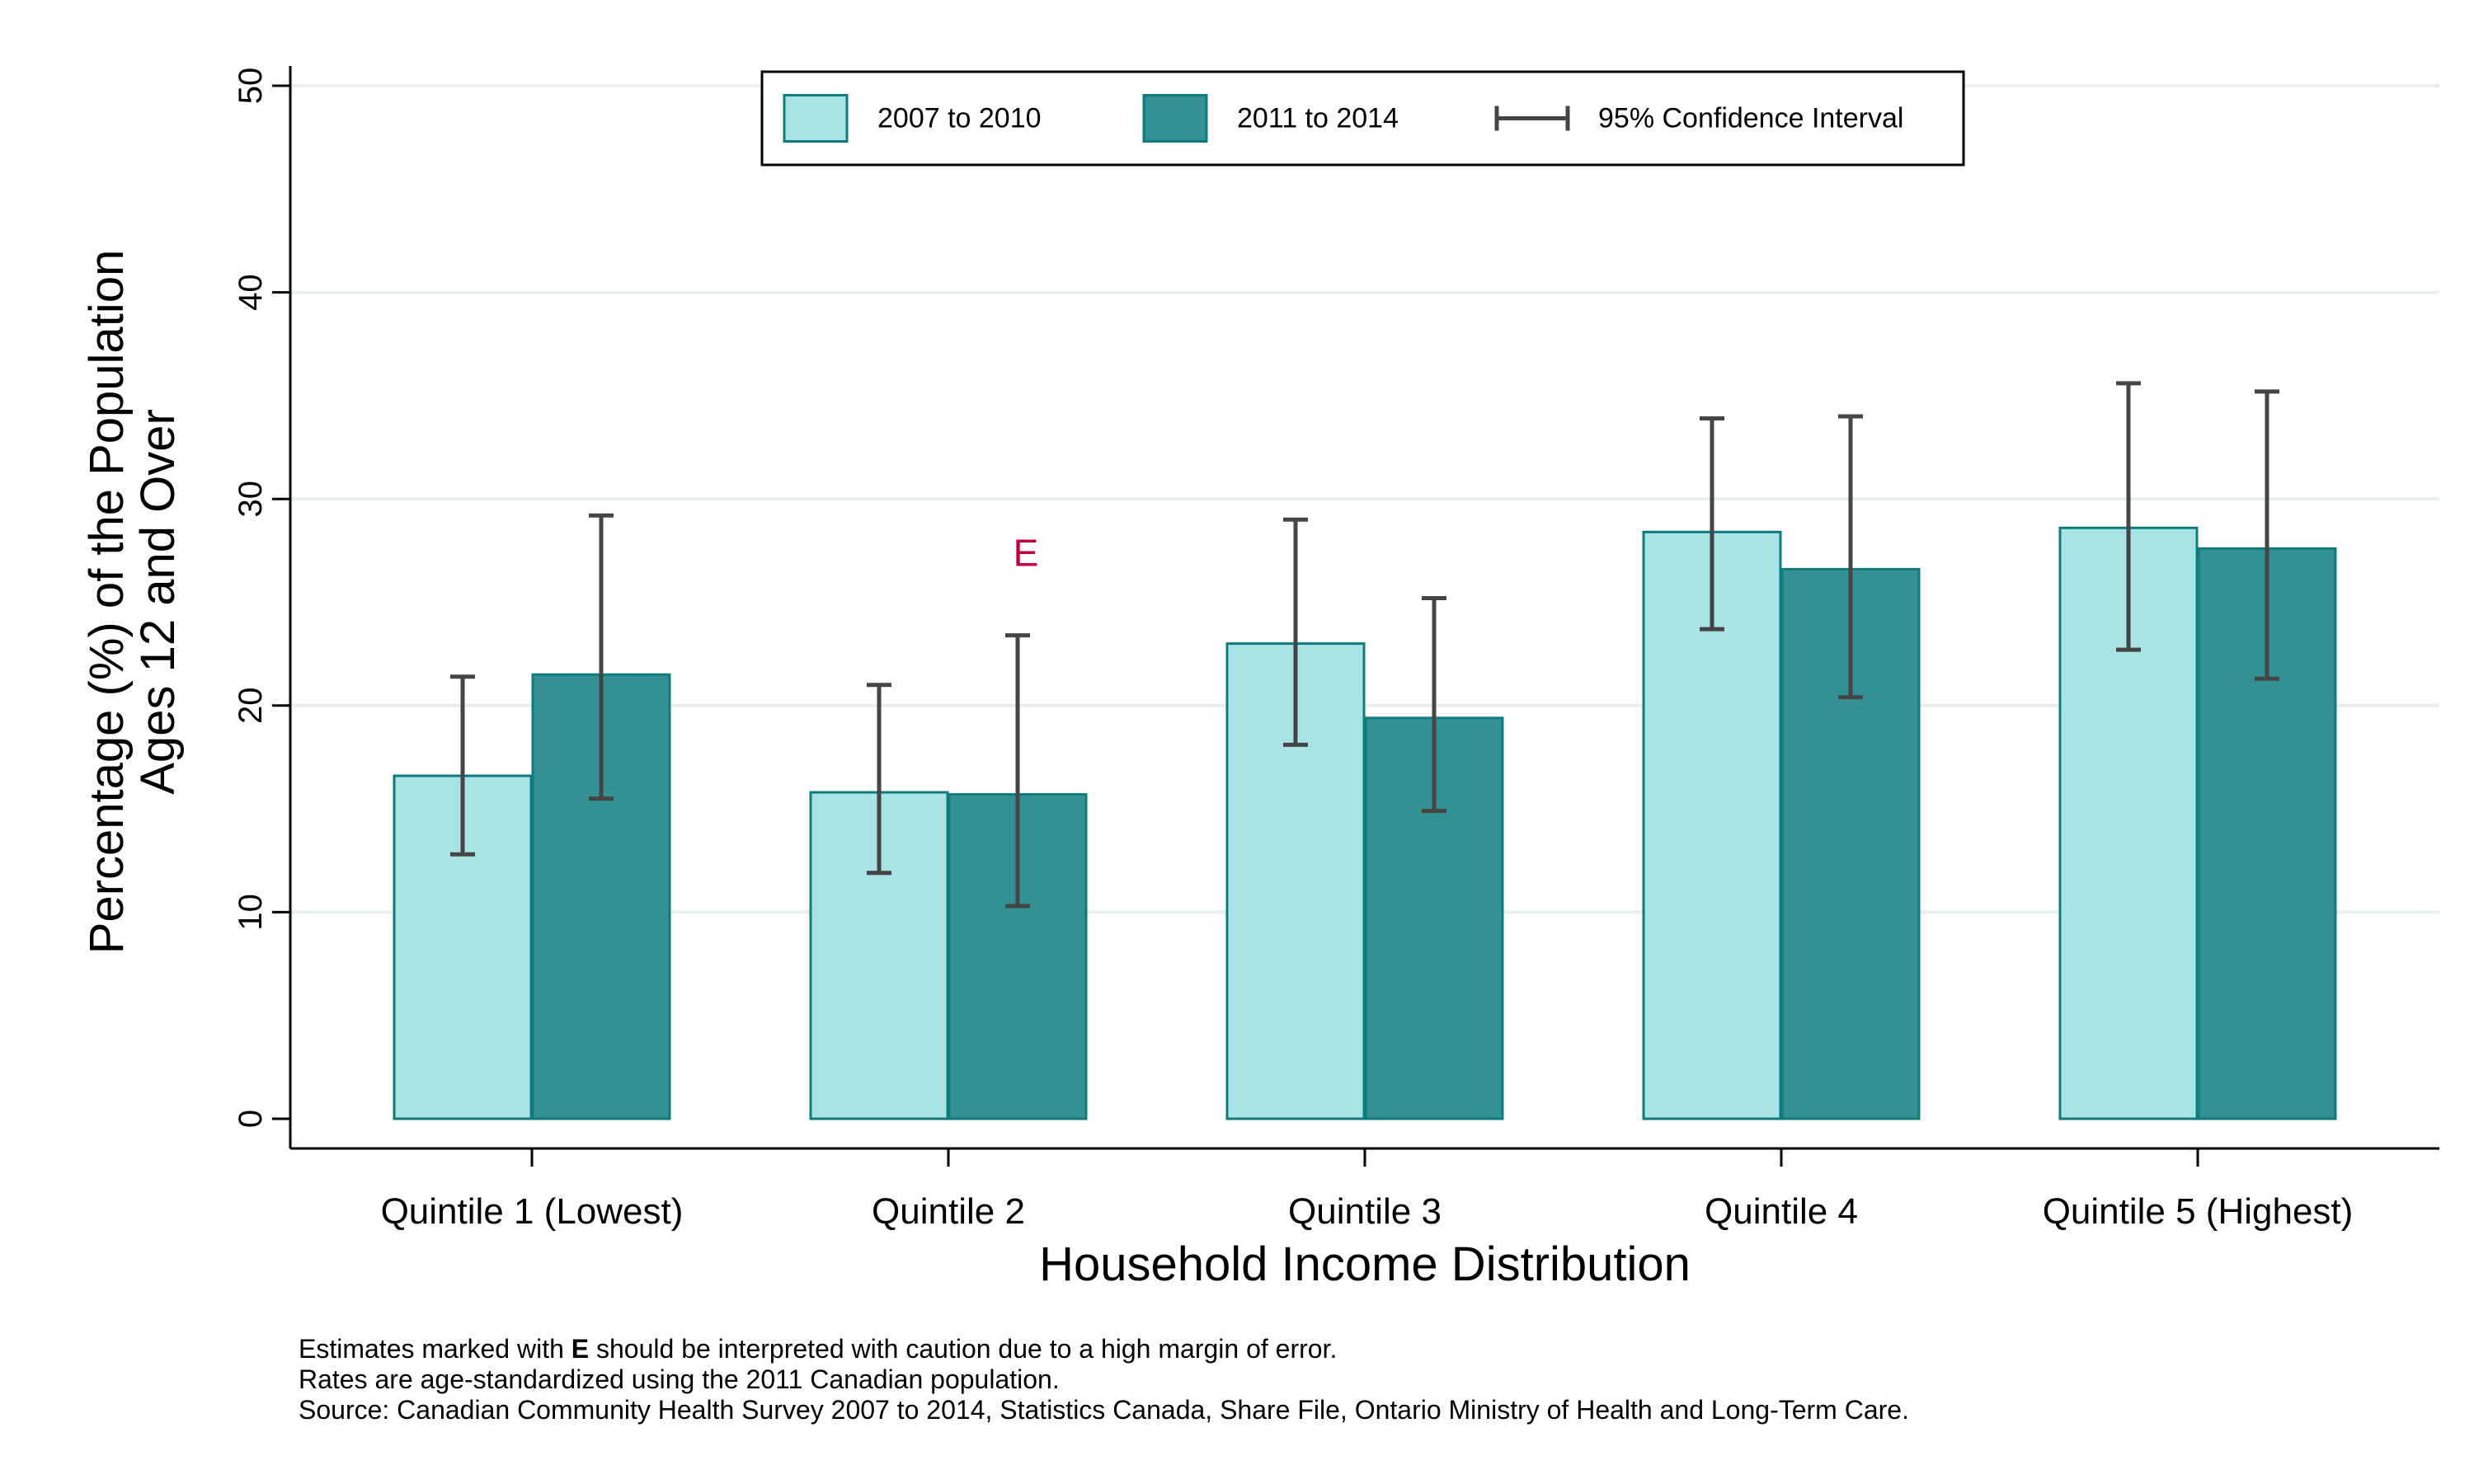 The height and width of the screenshot is (1484, 2474). Describe the element at coordinates (1318, 119) in the screenshot. I see `legend-label: 2011 to 2014` at that location.